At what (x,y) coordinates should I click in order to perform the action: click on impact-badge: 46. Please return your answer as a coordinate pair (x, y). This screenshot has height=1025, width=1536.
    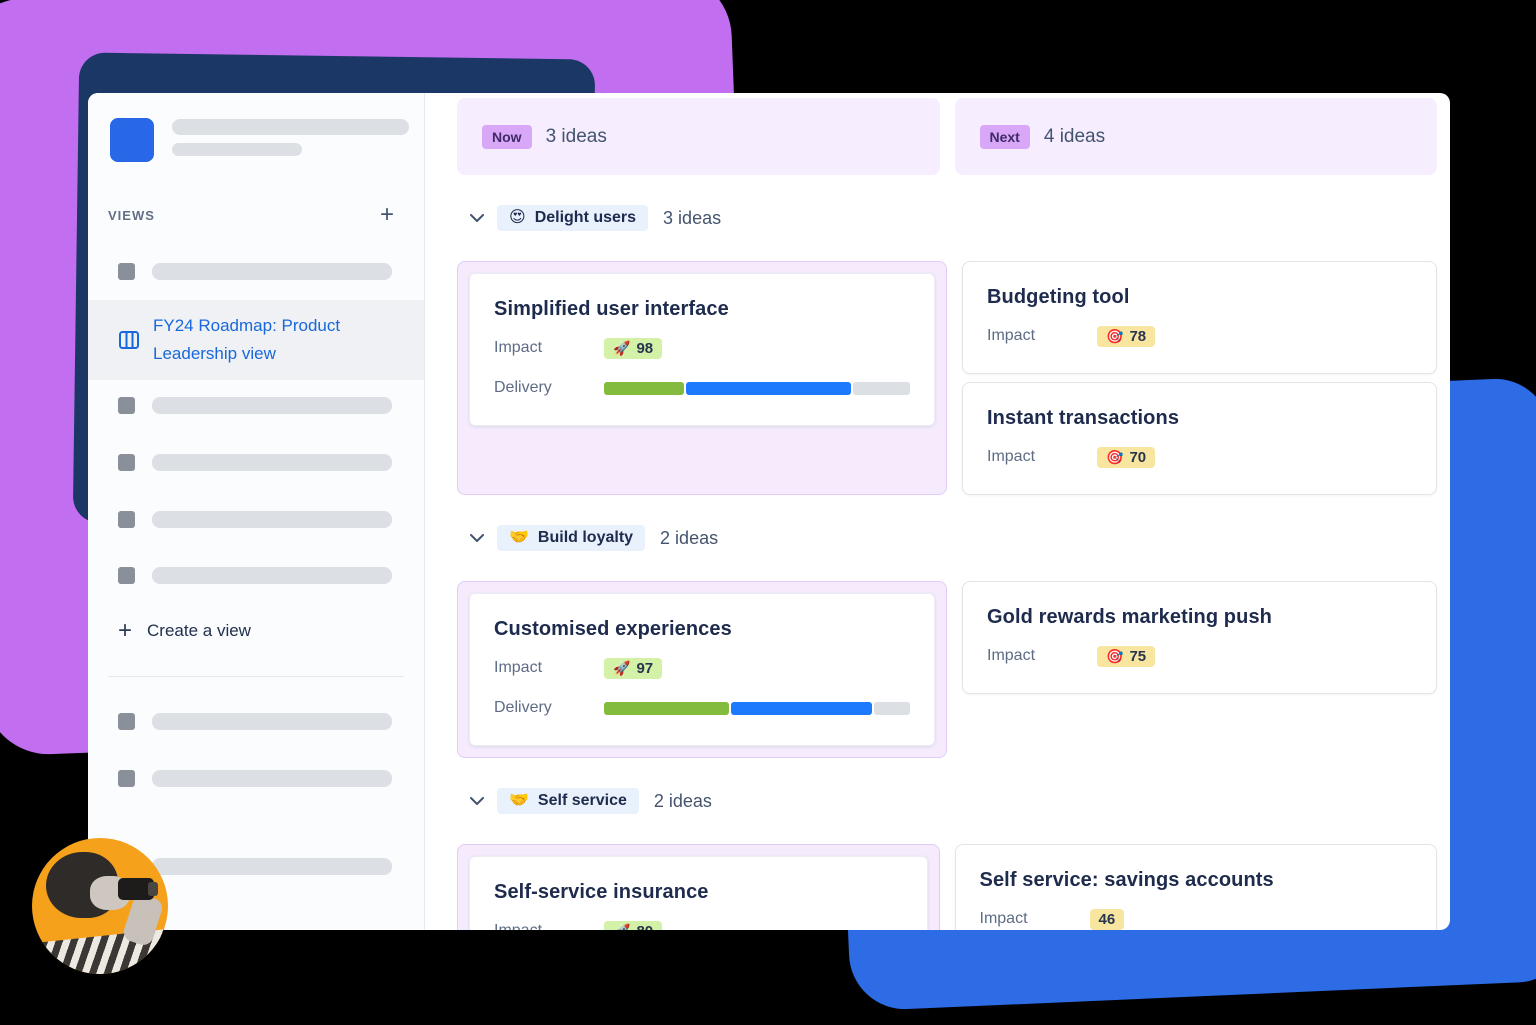
    Looking at the image, I should click on (1107, 919).